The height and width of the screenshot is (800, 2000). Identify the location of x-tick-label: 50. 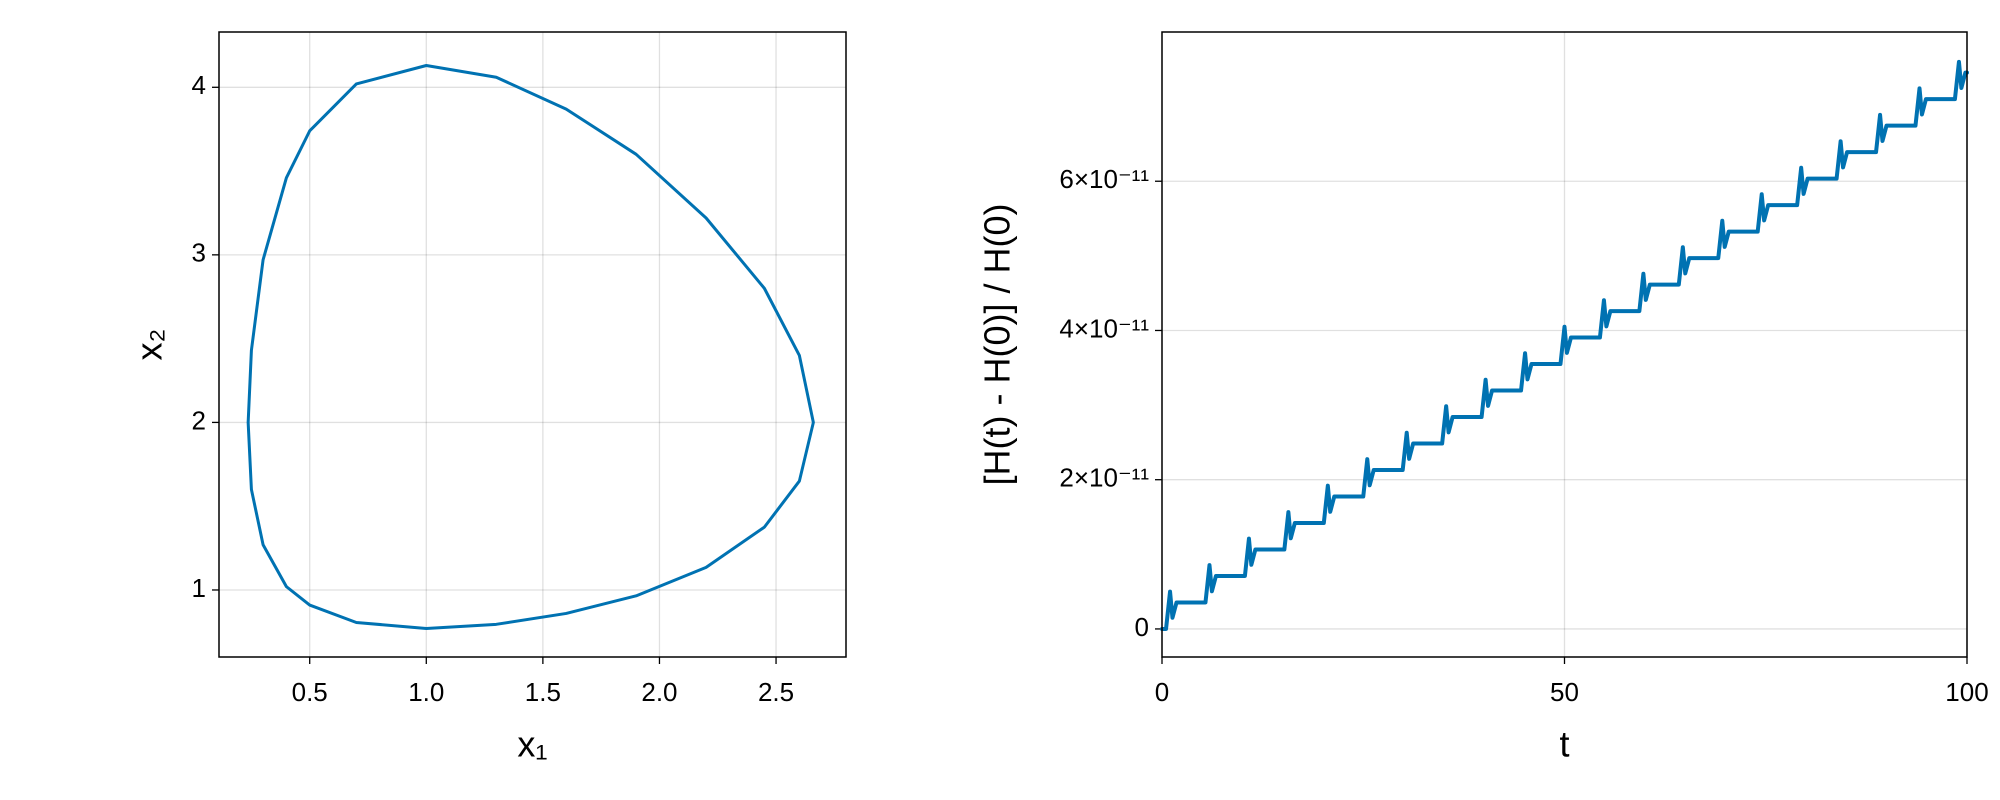
(1564, 692).